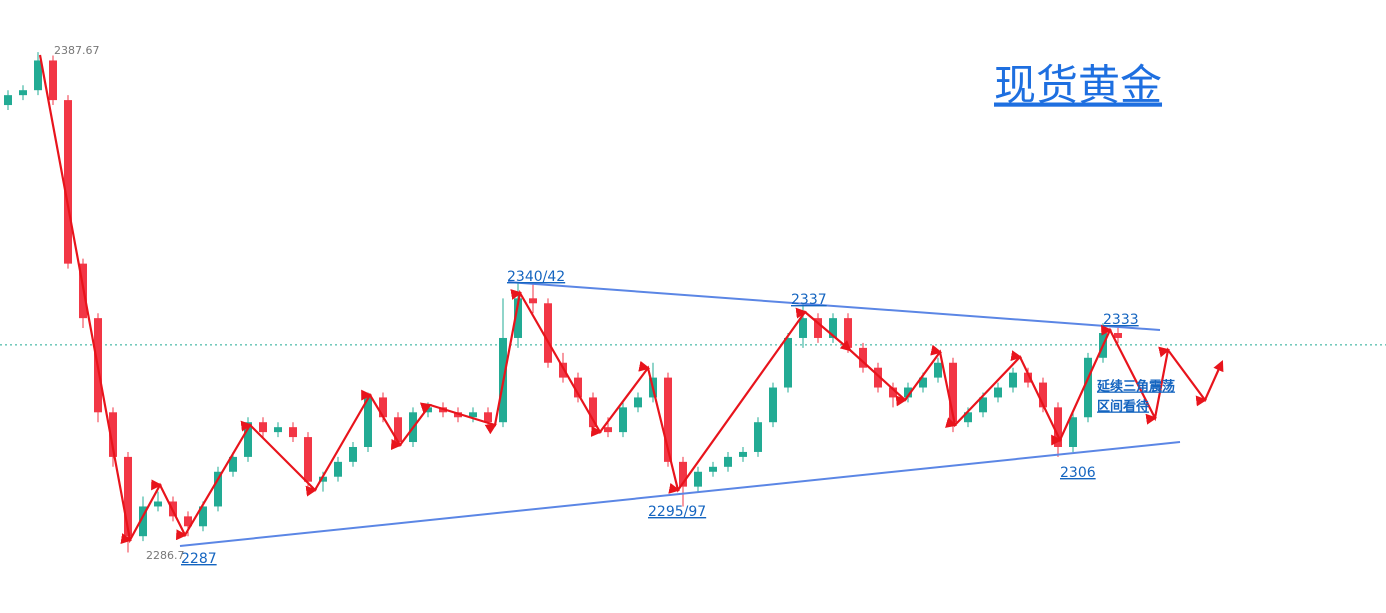 This screenshot has width=1386, height=613. Describe the element at coordinates (1078, 85) in the screenshot. I see `chart-title: 现货黄金` at that location.